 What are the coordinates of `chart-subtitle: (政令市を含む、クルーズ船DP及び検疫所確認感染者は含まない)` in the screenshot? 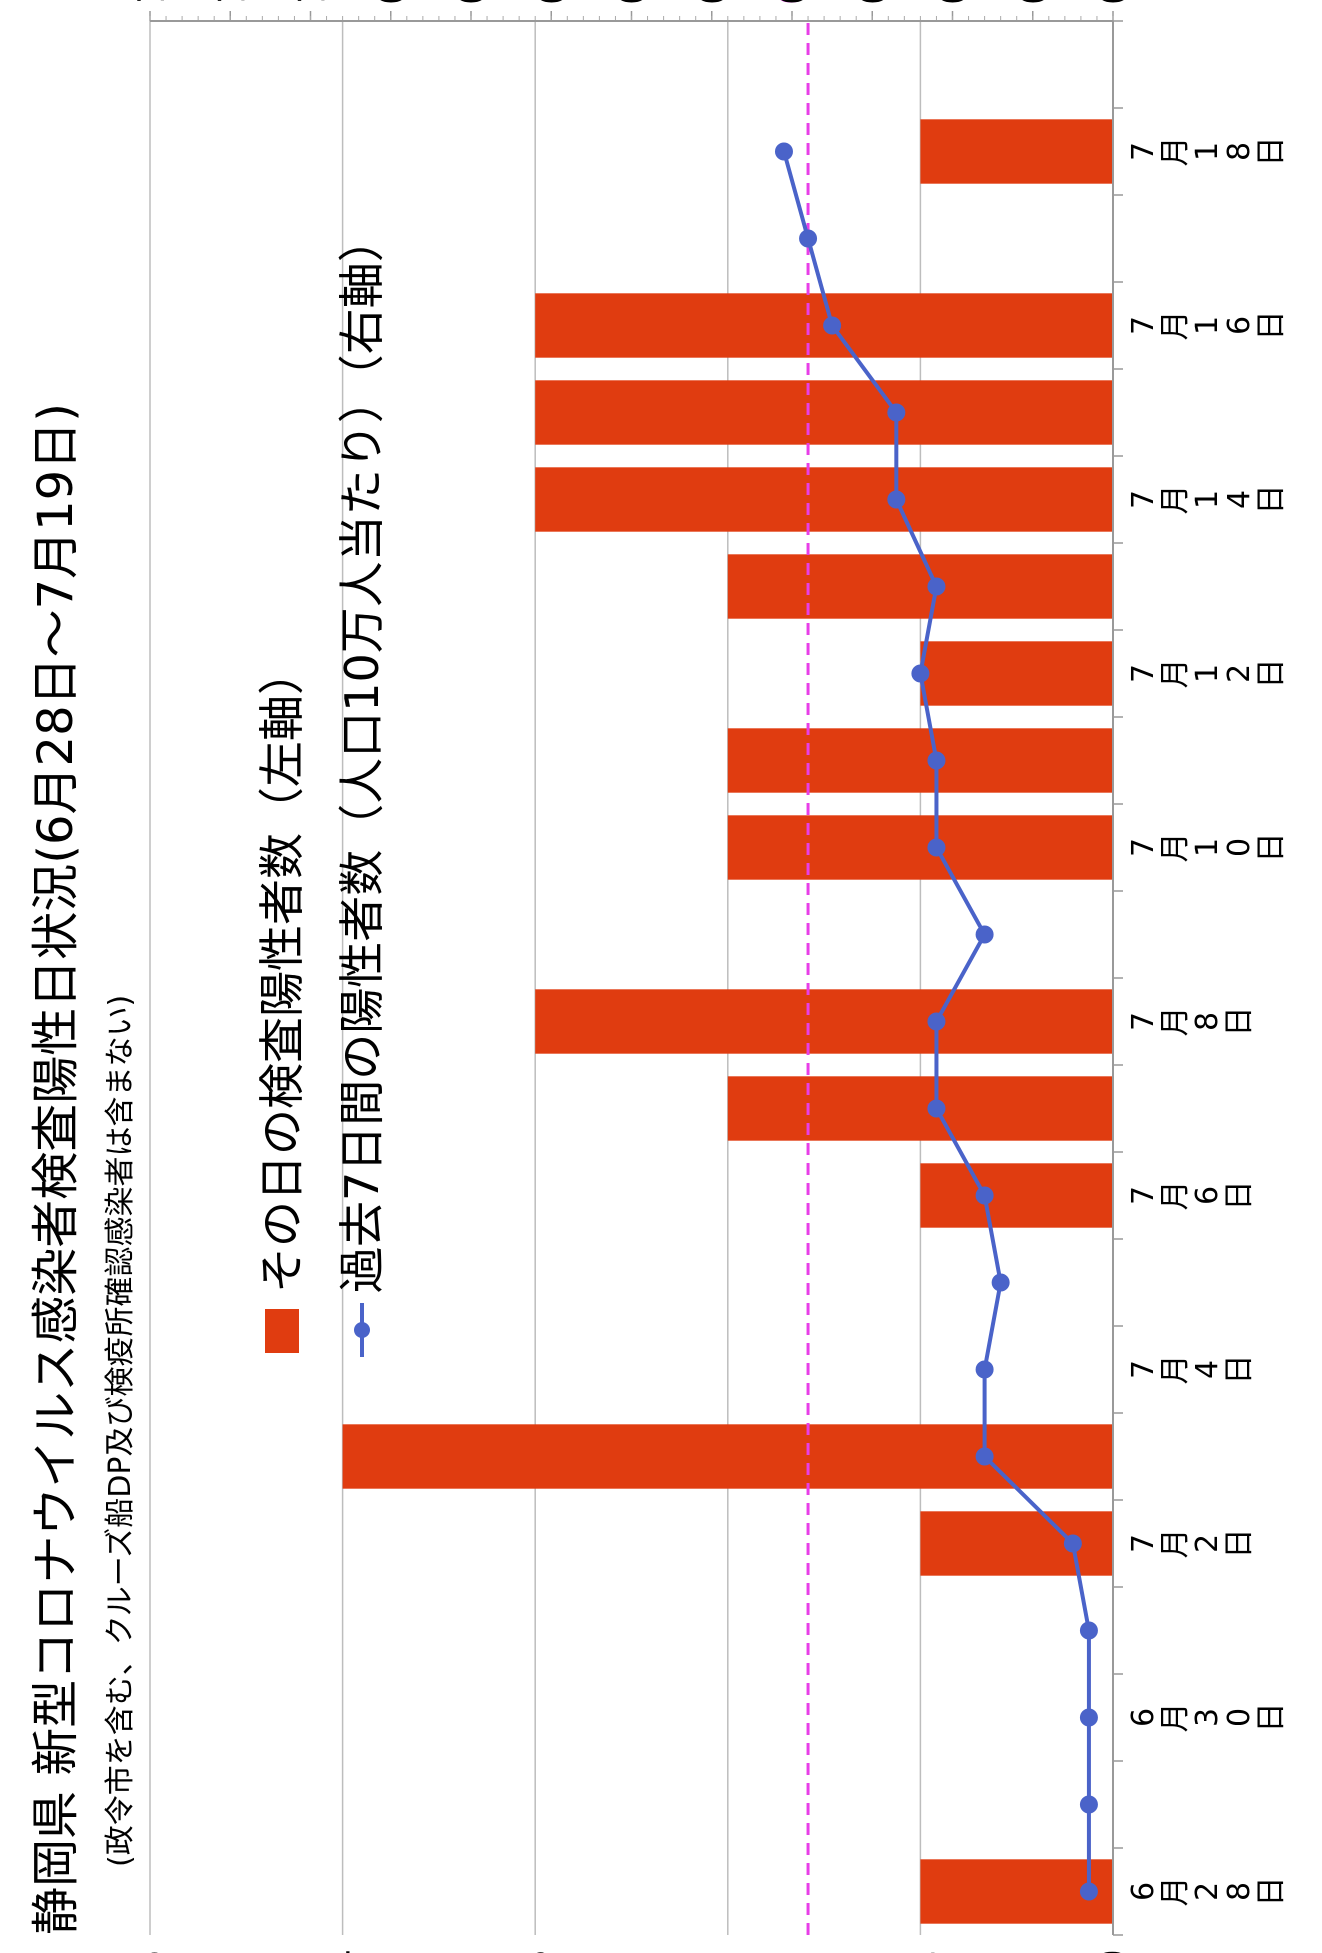 It's located at (120, 1431).